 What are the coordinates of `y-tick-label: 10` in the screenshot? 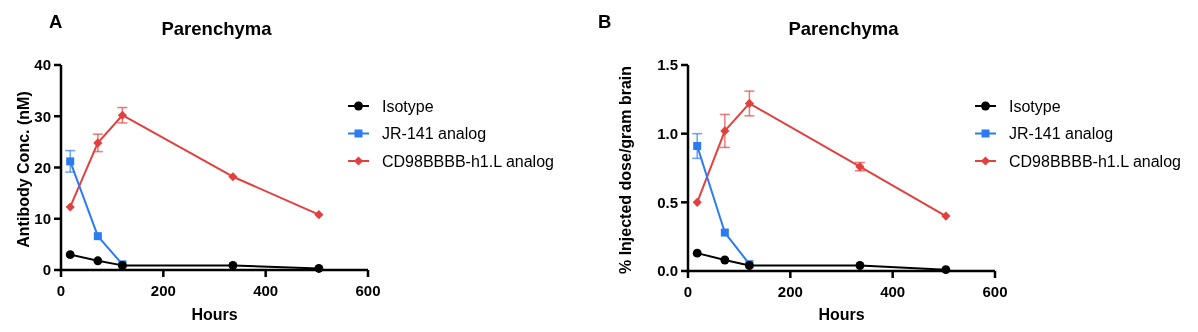 It's located at (42, 219).